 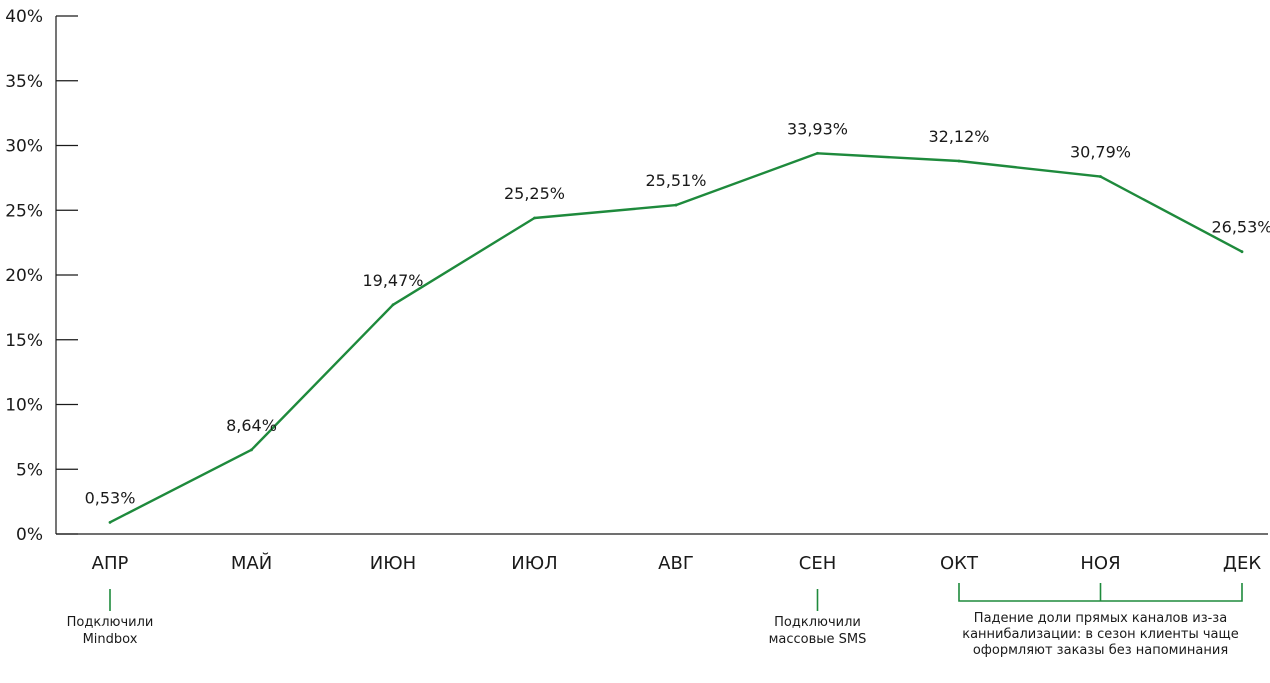 I want to click on data-label: 30,79%, so click(x=1100, y=152).